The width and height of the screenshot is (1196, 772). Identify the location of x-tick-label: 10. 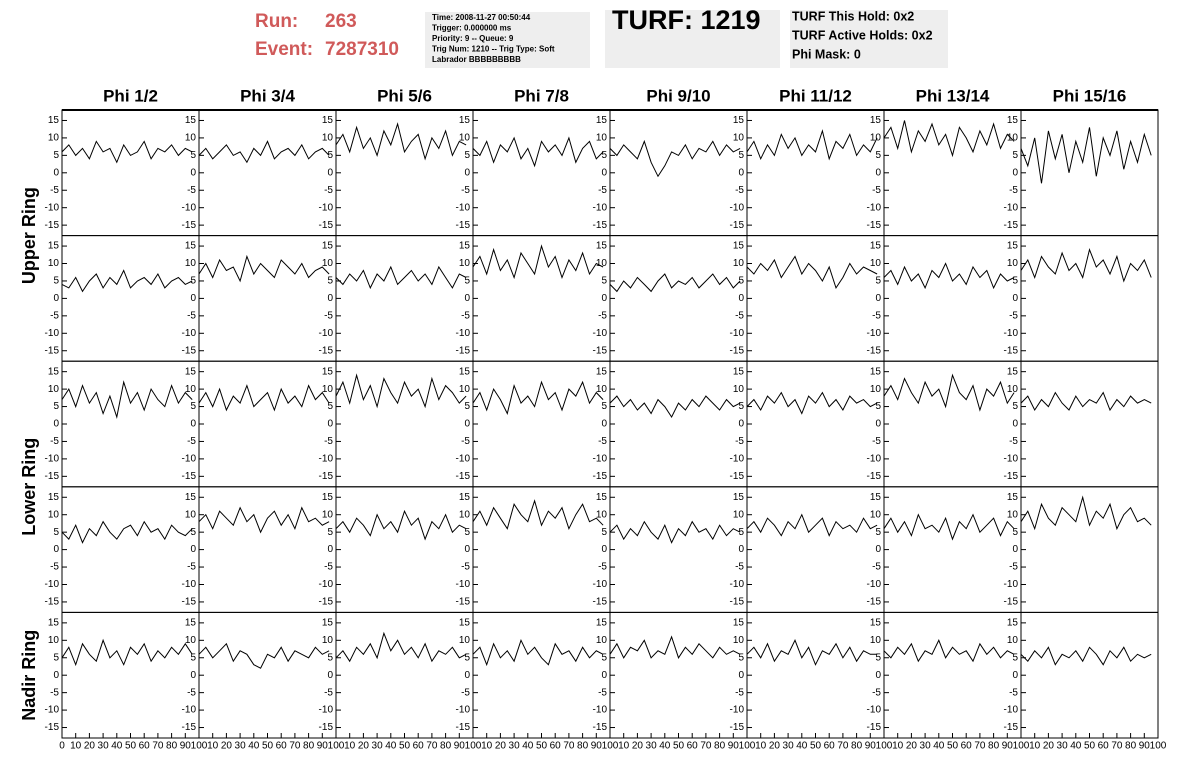
(624, 746).